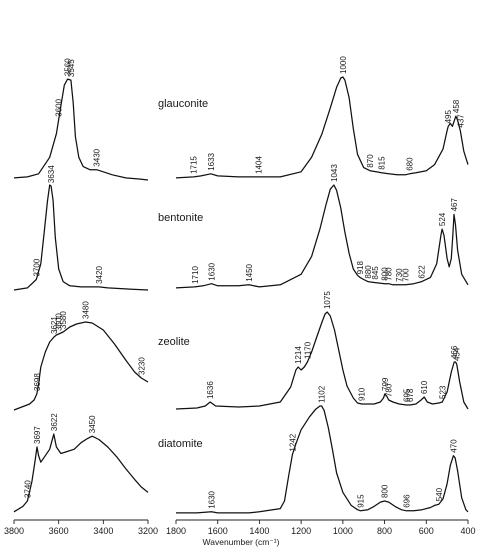 The image size is (482, 550). I want to click on peak-label-glauconite-680: 680, so click(410, 164).